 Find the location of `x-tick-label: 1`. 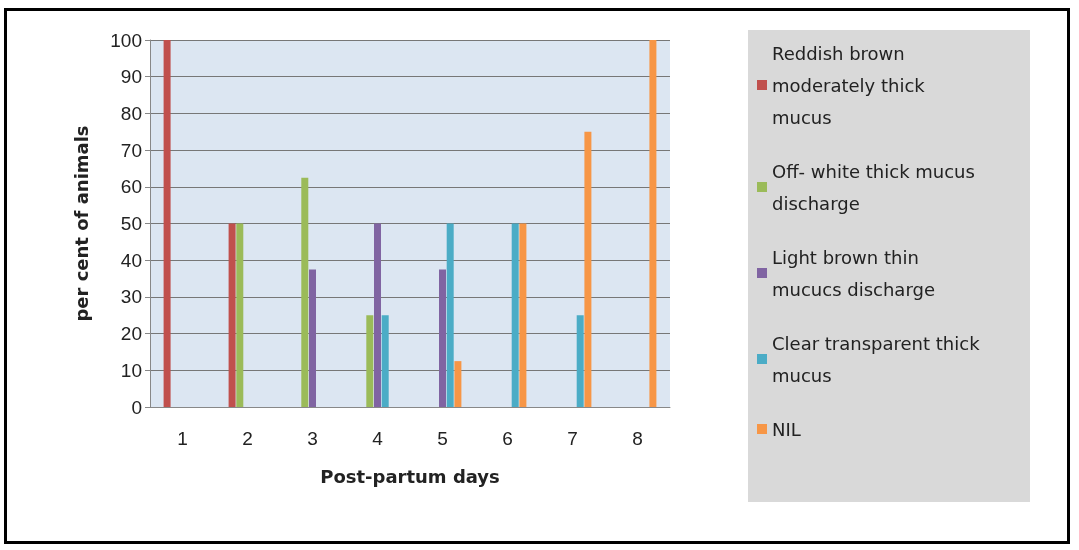

x-tick-label: 1 is located at coordinates (182, 438).